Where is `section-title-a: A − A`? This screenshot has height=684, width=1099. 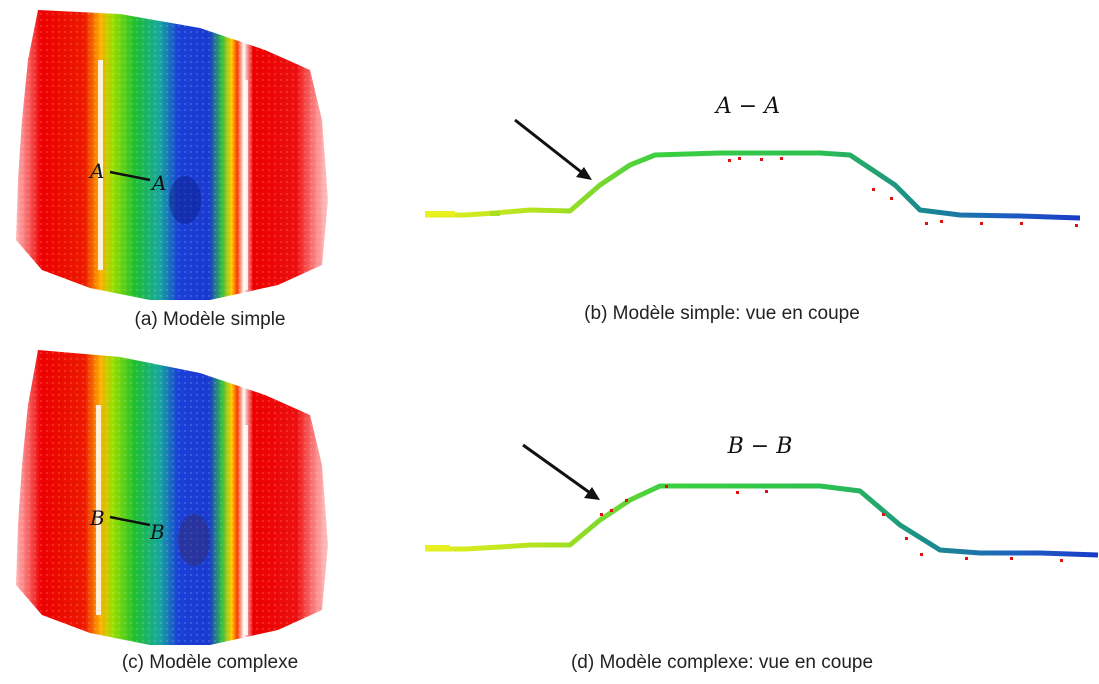
section-title-a: A − A is located at coordinates (748, 106).